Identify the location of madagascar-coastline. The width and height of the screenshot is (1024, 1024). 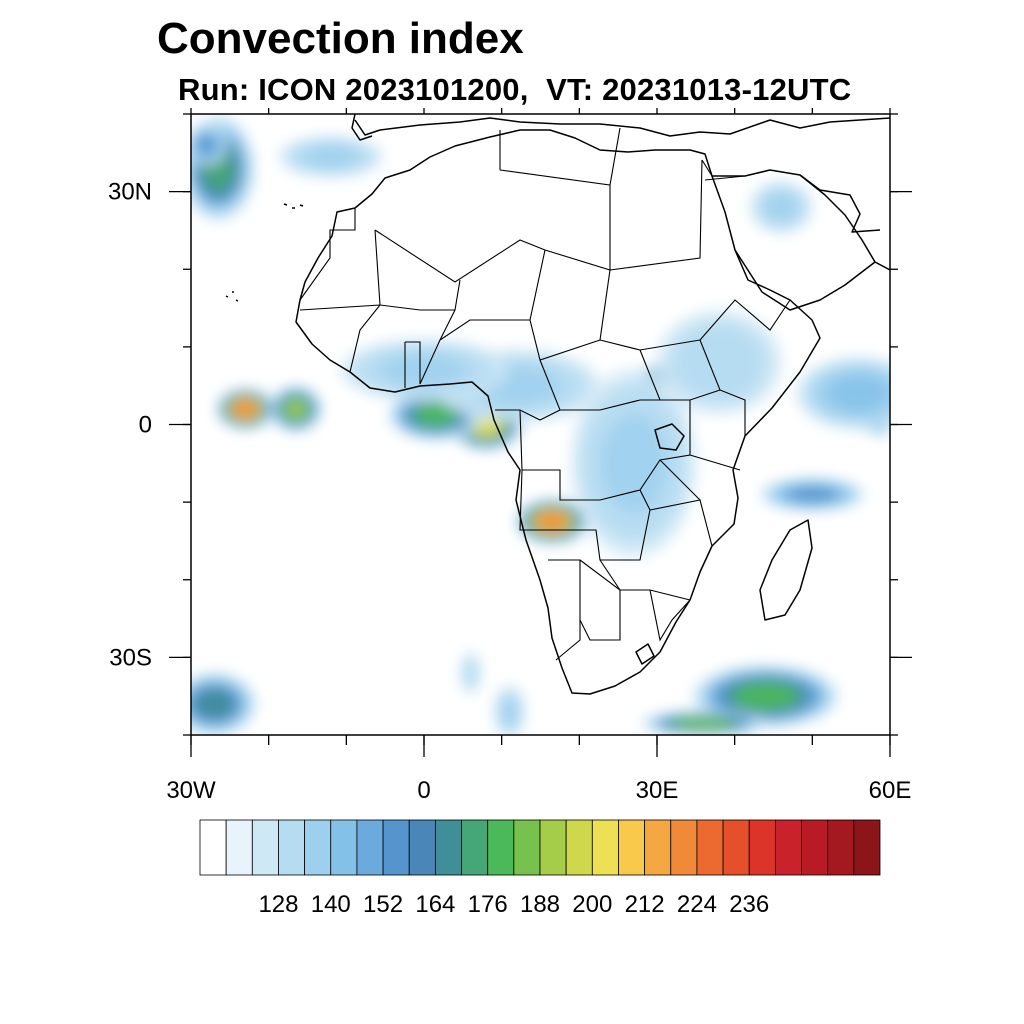
(786, 570).